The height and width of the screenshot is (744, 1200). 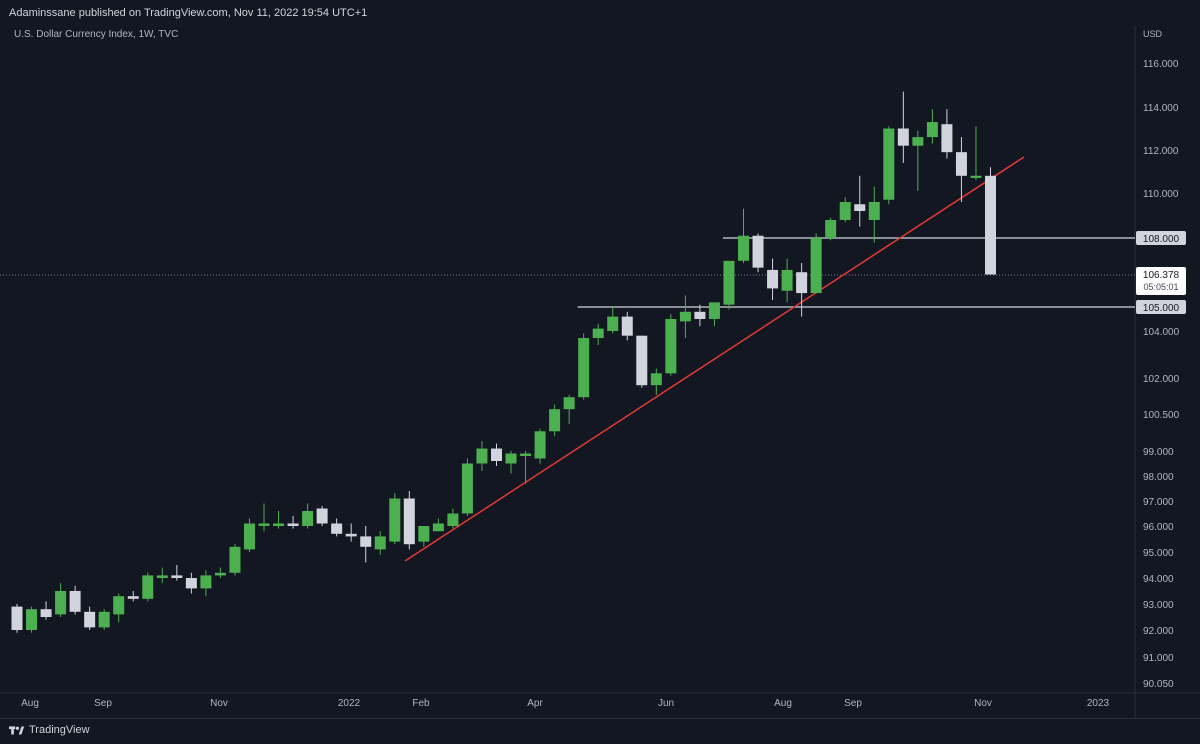 I want to click on x-tick-label: 2022, so click(x=349, y=703).